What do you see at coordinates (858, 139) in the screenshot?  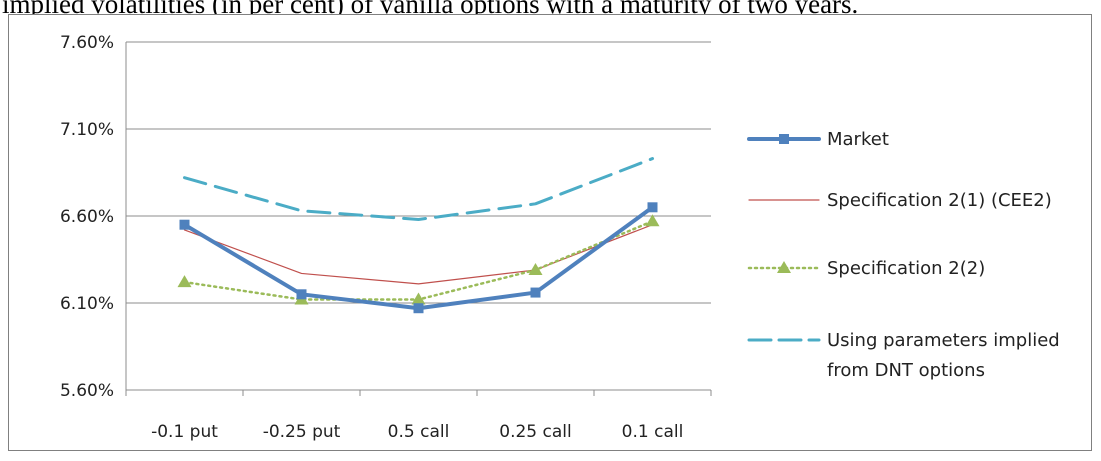 I see `legend-label: Market` at bounding box center [858, 139].